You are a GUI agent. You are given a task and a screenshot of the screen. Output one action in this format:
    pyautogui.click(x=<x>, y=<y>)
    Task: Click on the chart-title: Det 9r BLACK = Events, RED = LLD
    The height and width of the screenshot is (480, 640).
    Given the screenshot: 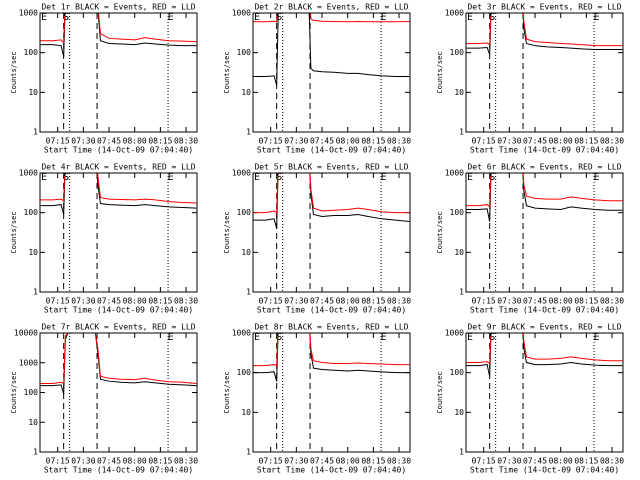 What is the action you would take?
    pyautogui.click(x=544, y=327)
    